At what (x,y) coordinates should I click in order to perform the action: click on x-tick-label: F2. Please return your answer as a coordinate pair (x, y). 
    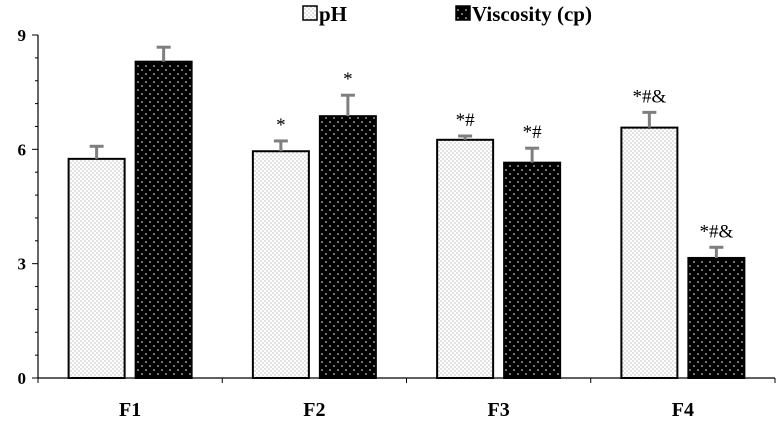
    Looking at the image, I should click on (314, 410).